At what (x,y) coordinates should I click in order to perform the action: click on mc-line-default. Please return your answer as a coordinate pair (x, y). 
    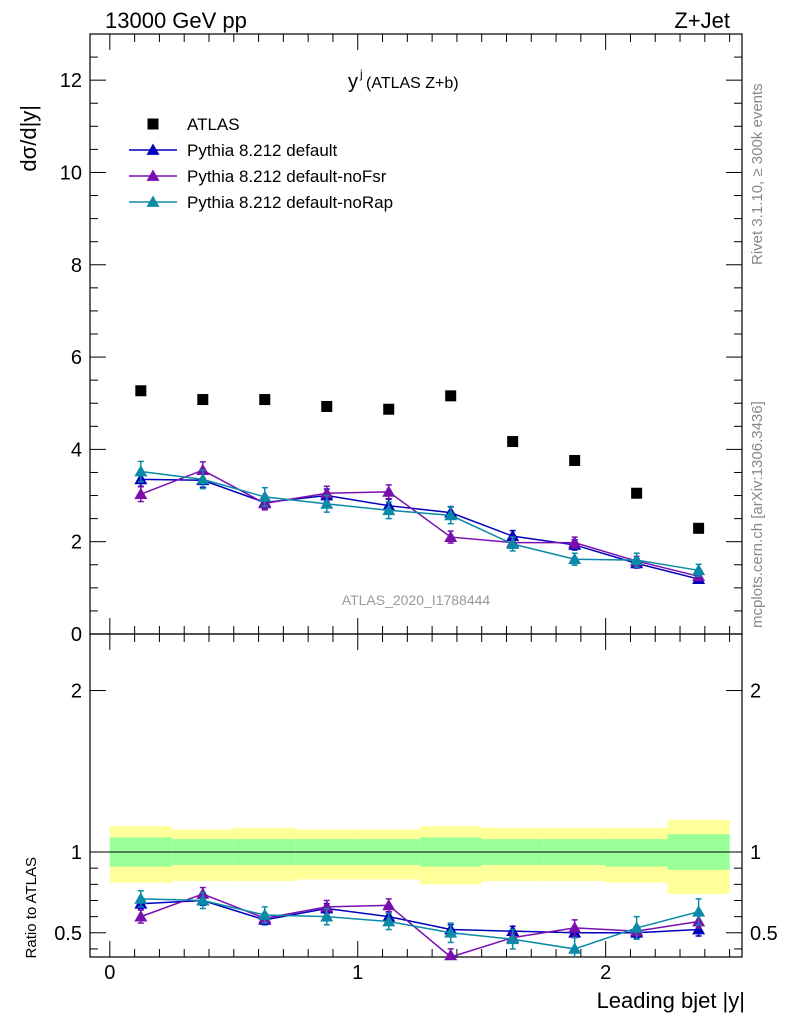
    Looking at the image, I should click on (419, 529).